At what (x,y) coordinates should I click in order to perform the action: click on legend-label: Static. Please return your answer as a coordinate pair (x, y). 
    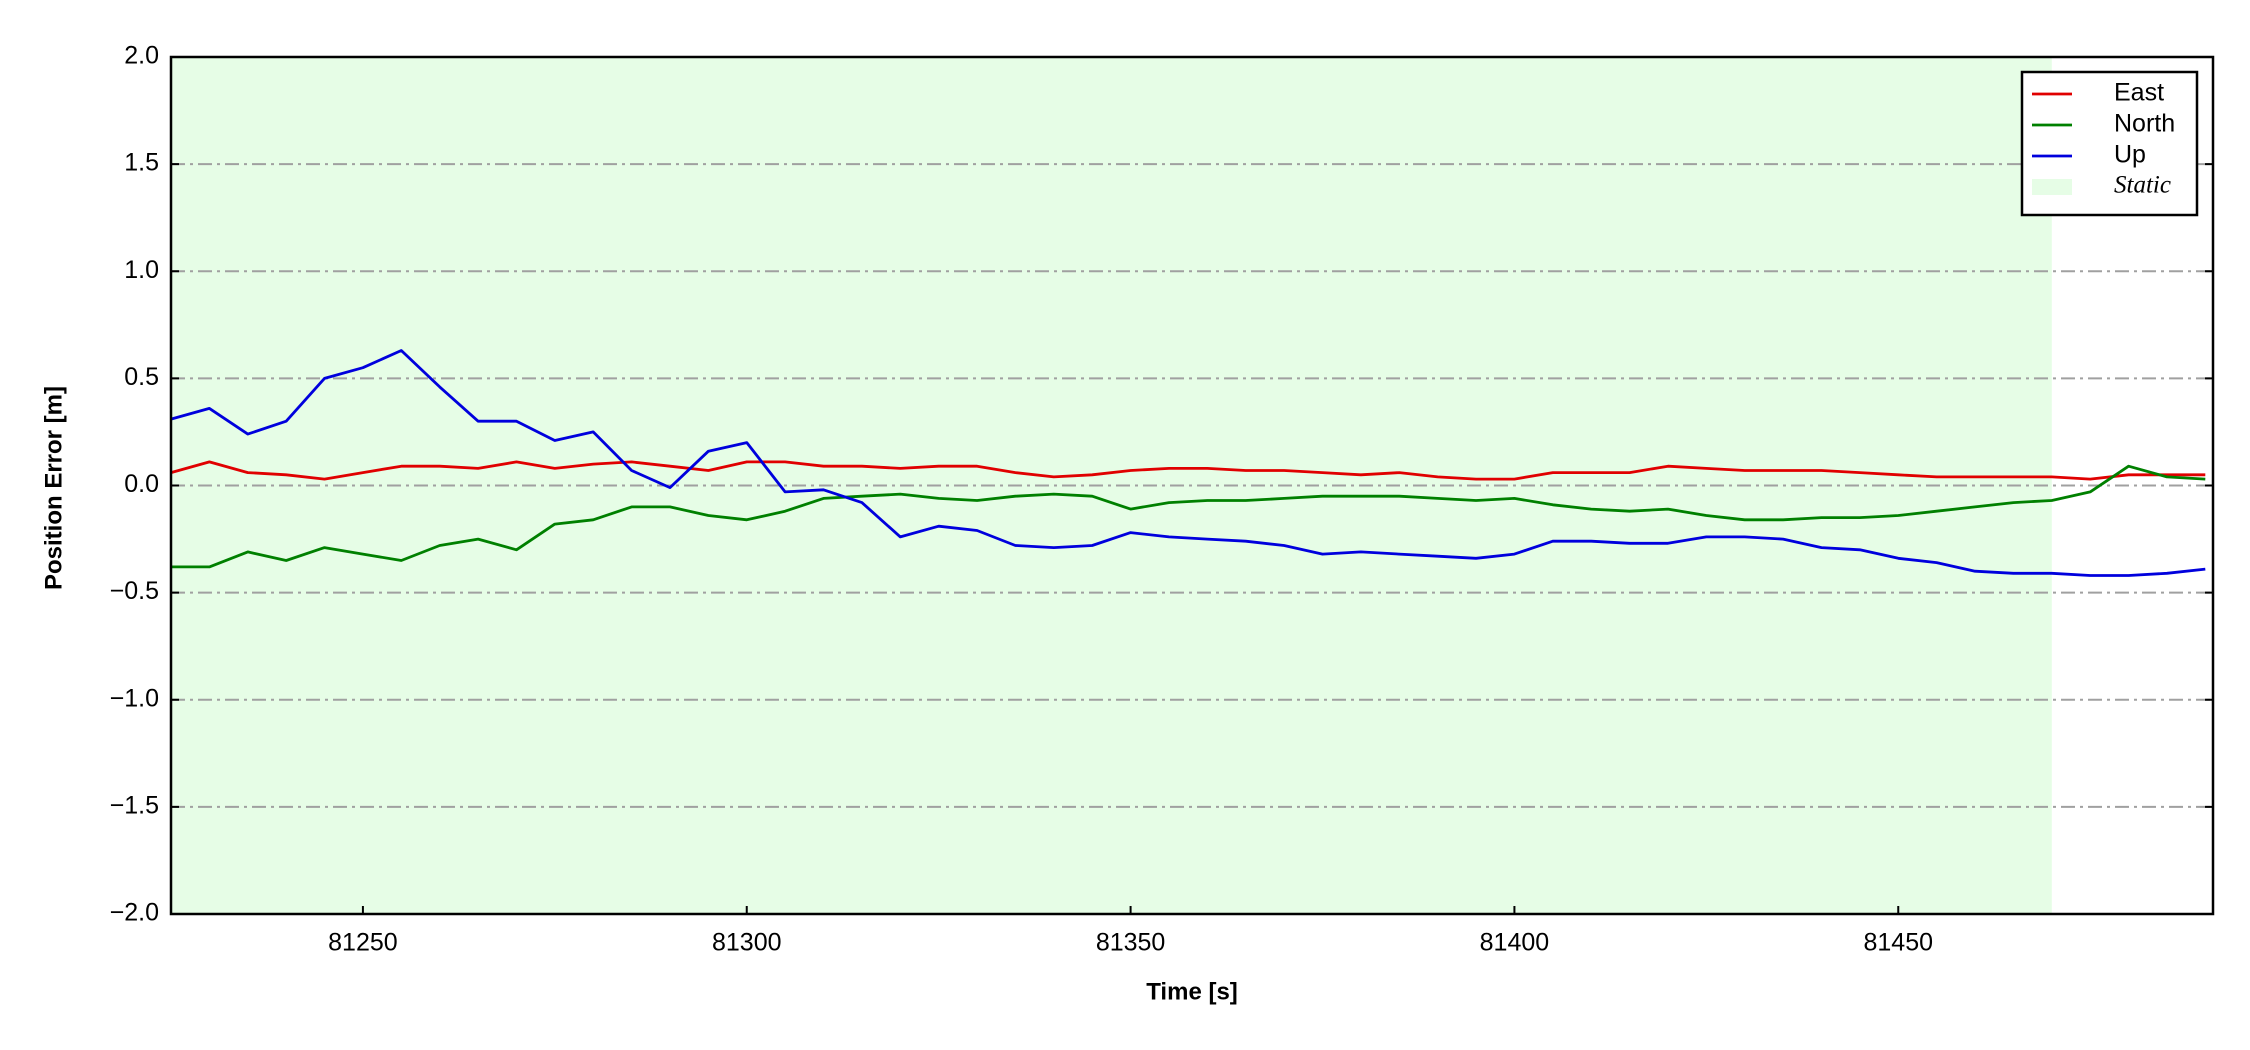
    Looking at the image, I should click on (2142, 185).